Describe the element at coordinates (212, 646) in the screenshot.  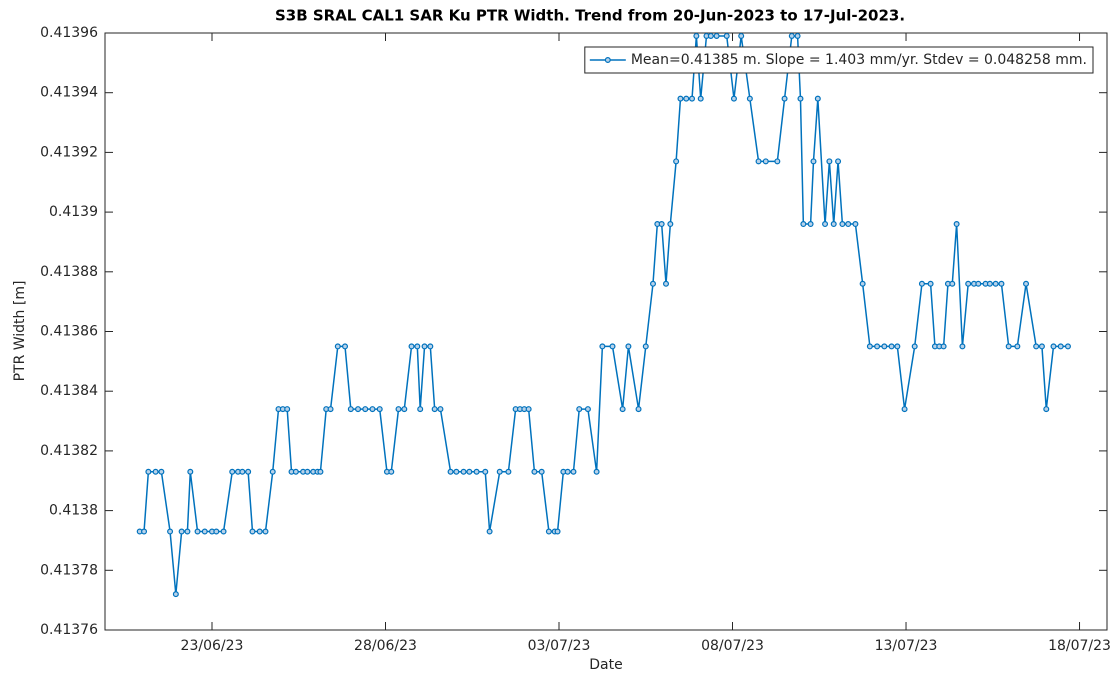
I see `x-tick-label: 23/06/23` at that location.